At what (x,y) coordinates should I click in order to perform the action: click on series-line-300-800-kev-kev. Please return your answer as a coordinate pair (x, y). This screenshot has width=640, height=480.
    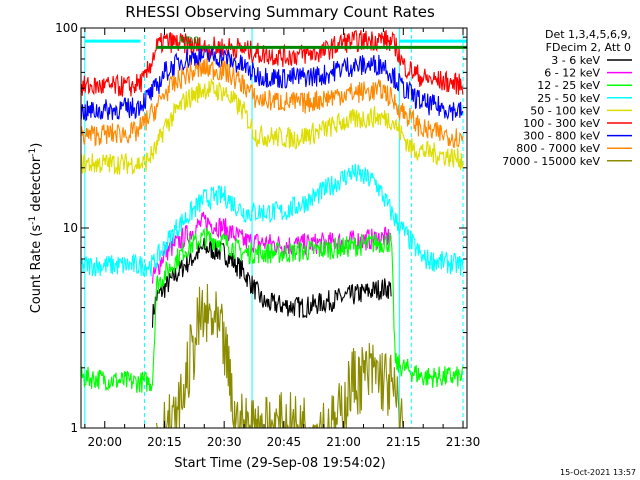
    Looking at the image, I should click on (272, 83).